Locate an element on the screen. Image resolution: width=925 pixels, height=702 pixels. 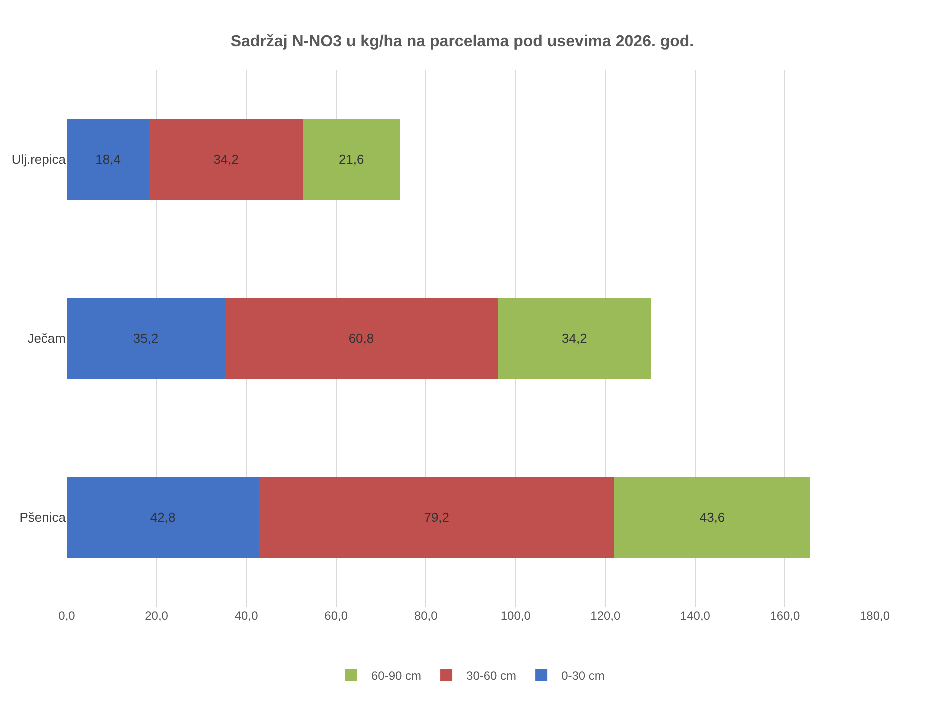
chart-title: Sadržaj N-NO3 u kg/ha na parcelama pod usevima 2026. god. is located at coordinates (462, 41).